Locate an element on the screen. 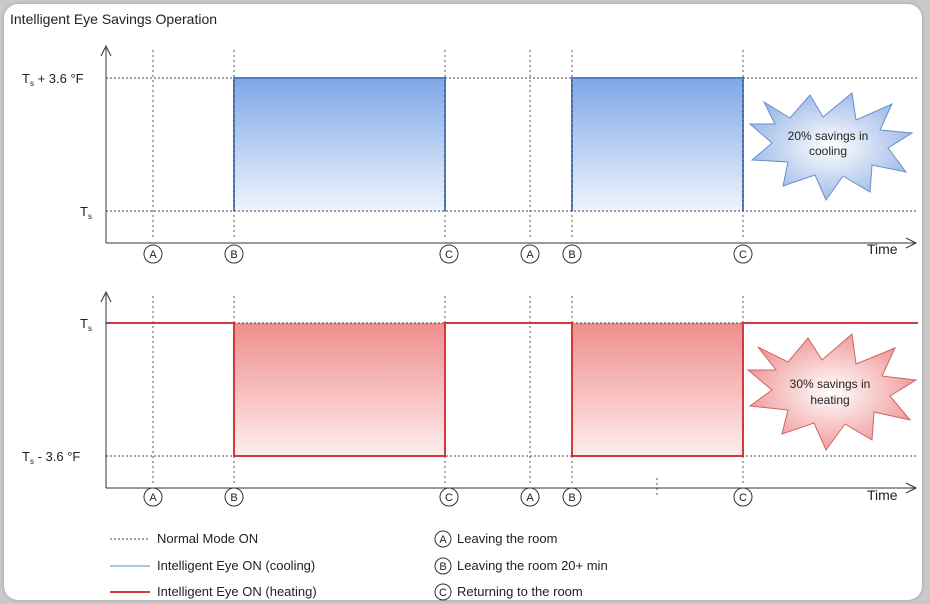 The height and width of the screenshot is (604, 930). heating-callout-line1: 30% savings in is located at coordinates (830, 384).